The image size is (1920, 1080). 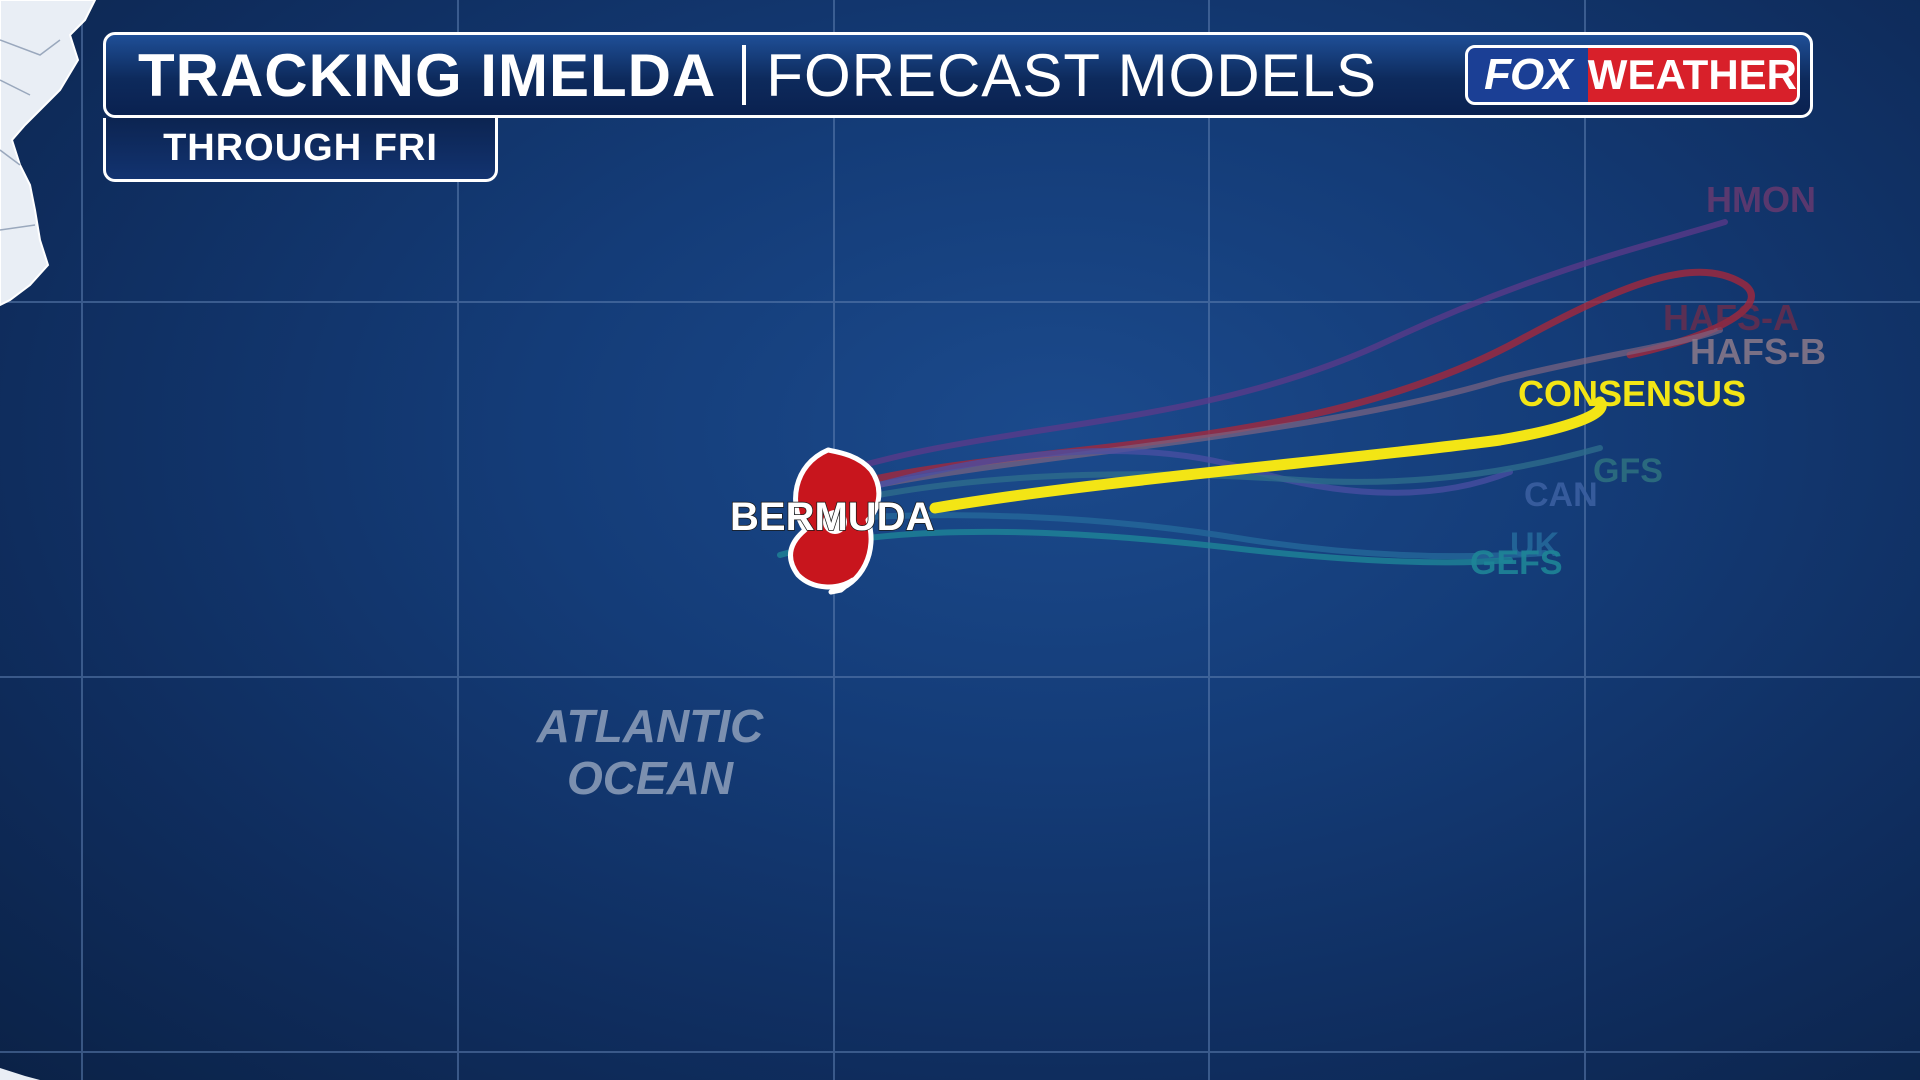 I want to click on track-hafs-b, so click(x=1275, y=412).